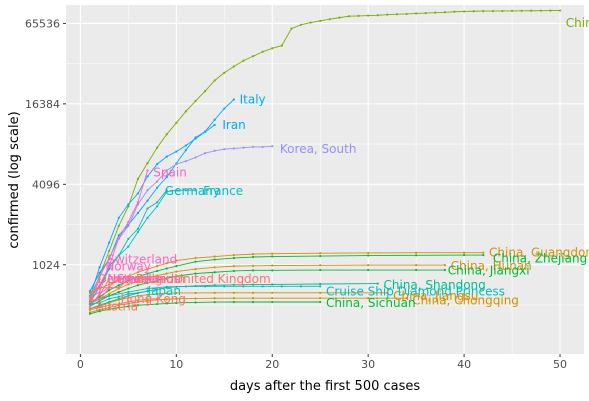 The image size is (589, 401). I want to click on series-label-china-sichuan: China, Sichuan, so click(371, 303).